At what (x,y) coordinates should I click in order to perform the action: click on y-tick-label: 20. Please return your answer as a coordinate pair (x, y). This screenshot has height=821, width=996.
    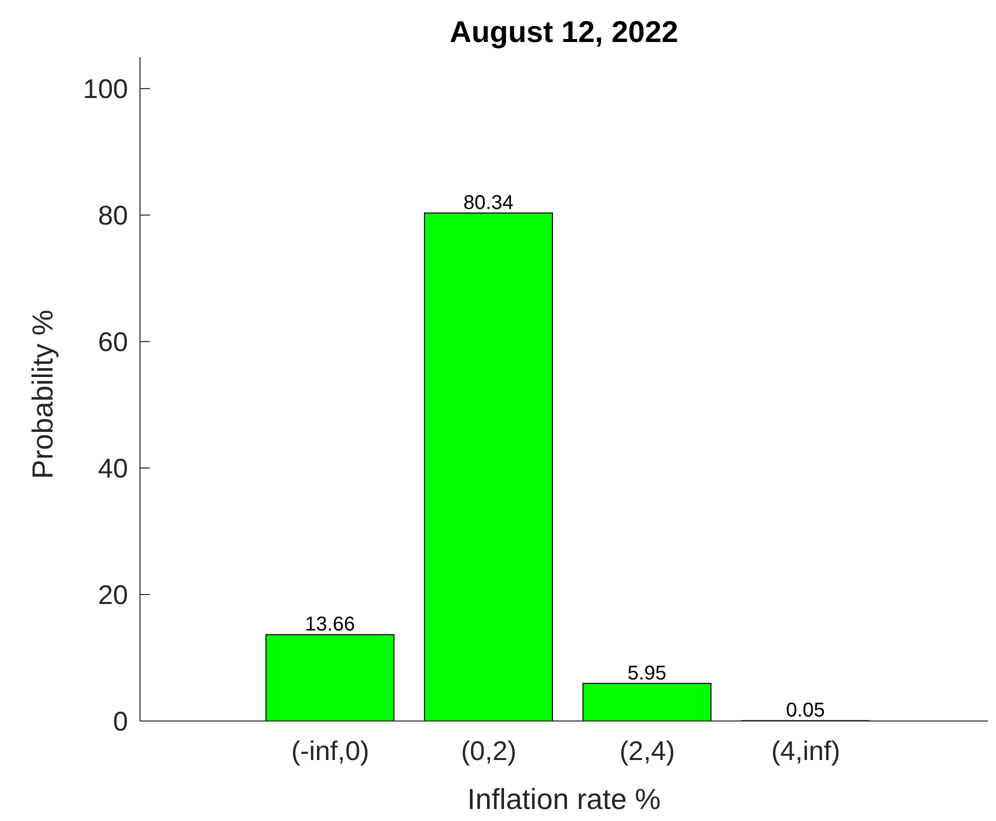
    Looking at the image, I should click on (113, 595).